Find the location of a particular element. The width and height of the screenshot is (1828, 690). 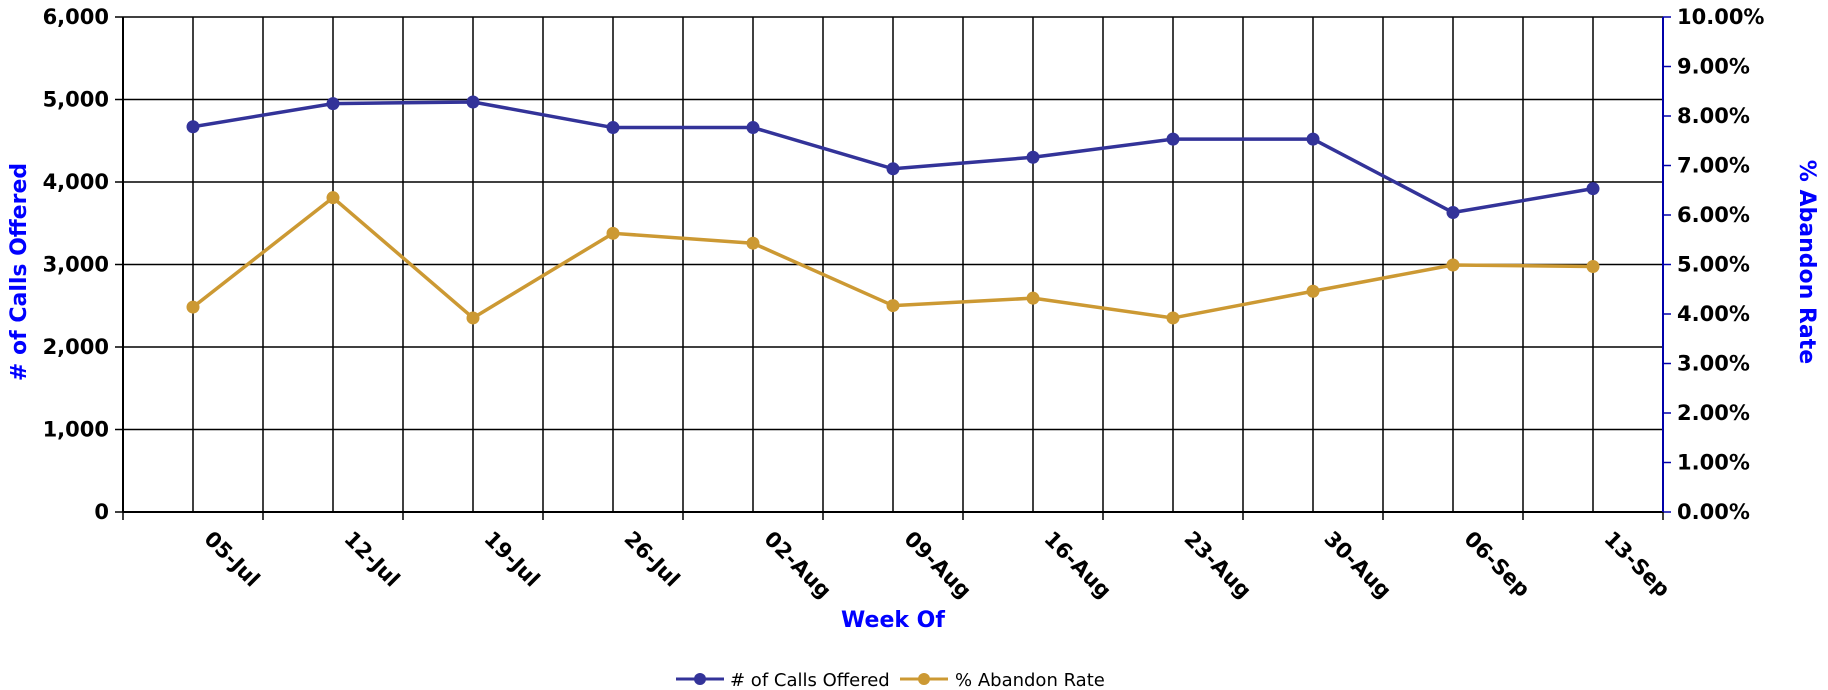

left-axis-tick-label: 3,000 is located at coordinates (76, 265).